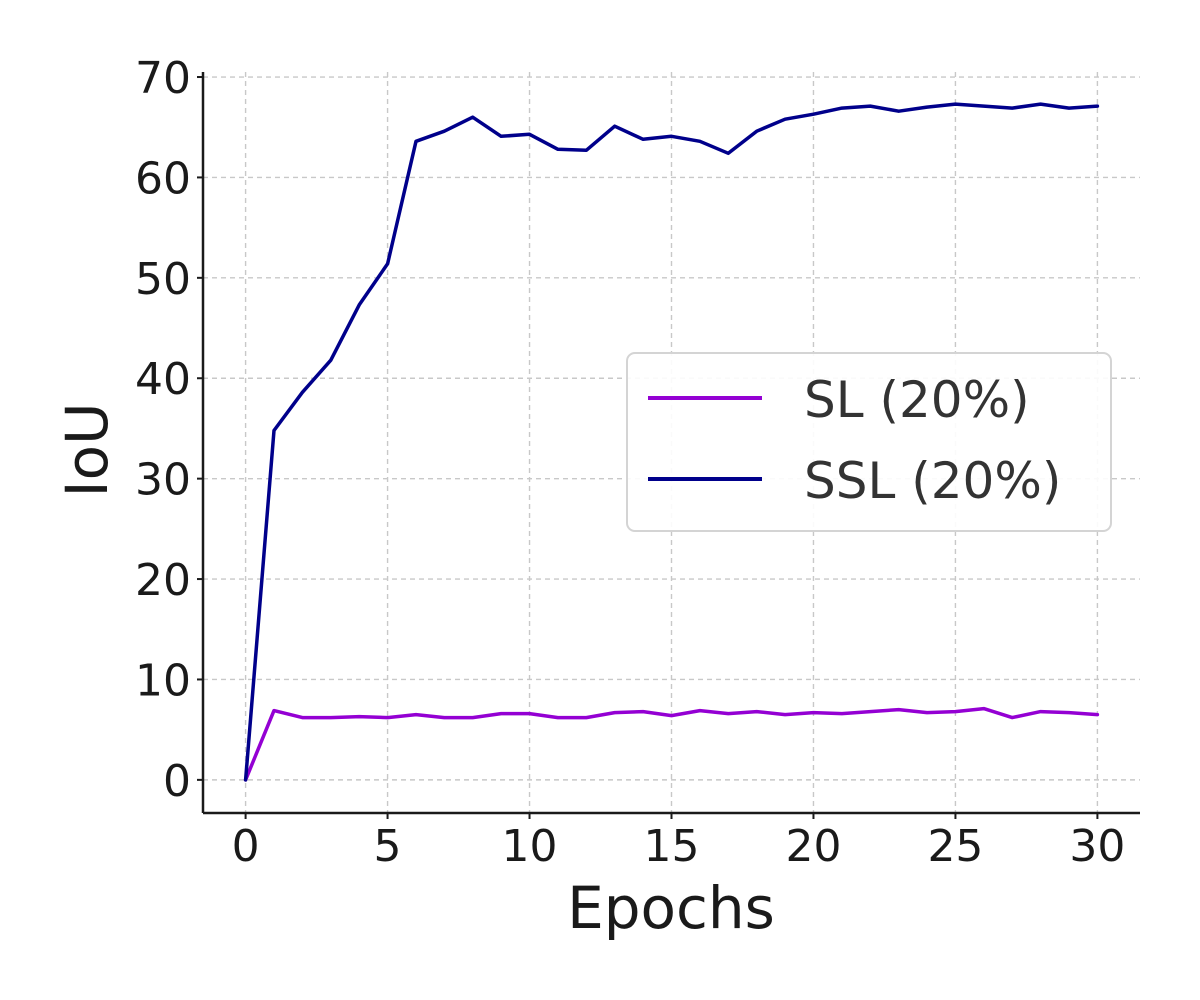  I want to click on legend-label-sl: SL (20%), so click(917, 400).